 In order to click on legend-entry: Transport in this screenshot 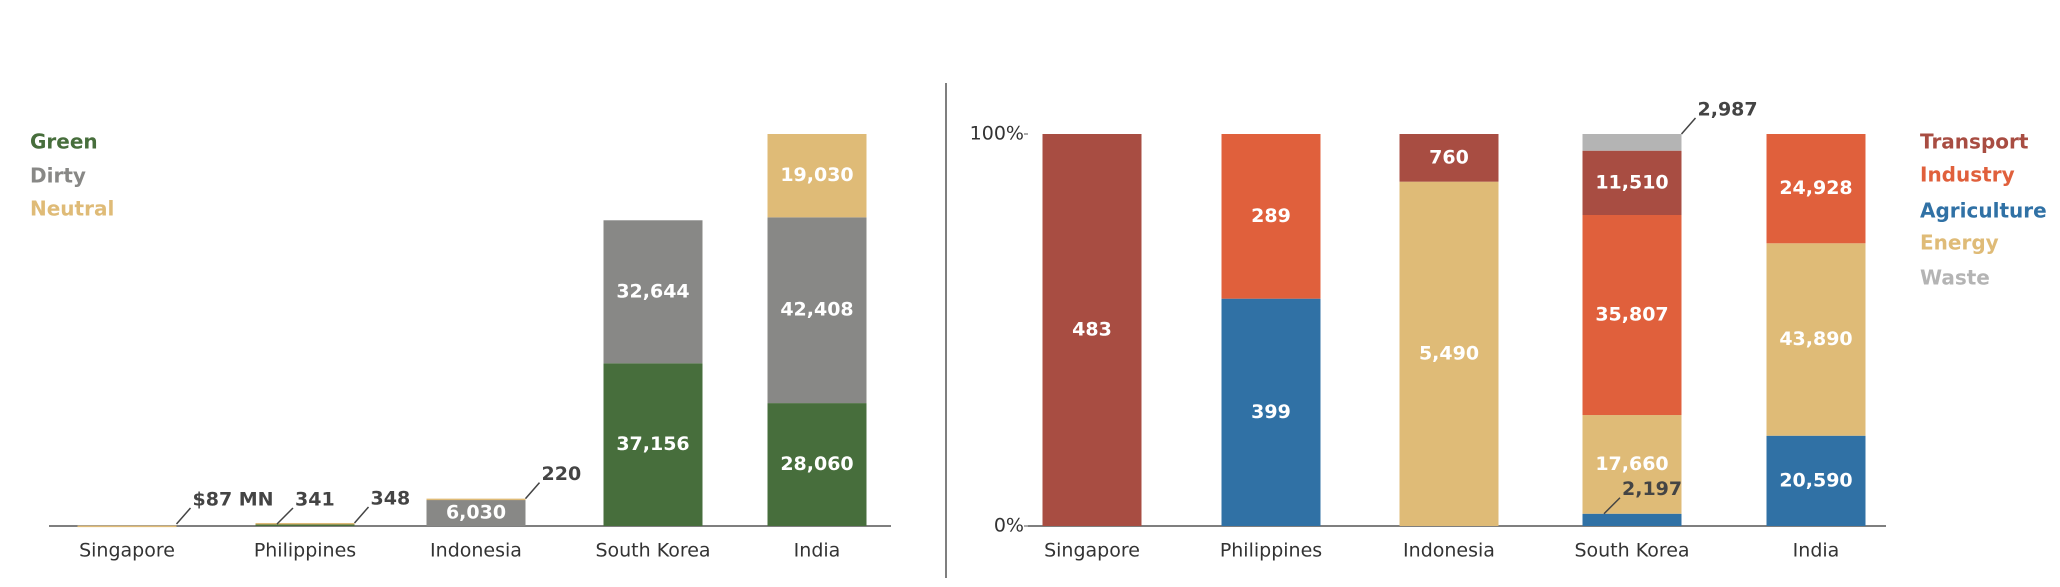, I will do `click(1974, 142)`.